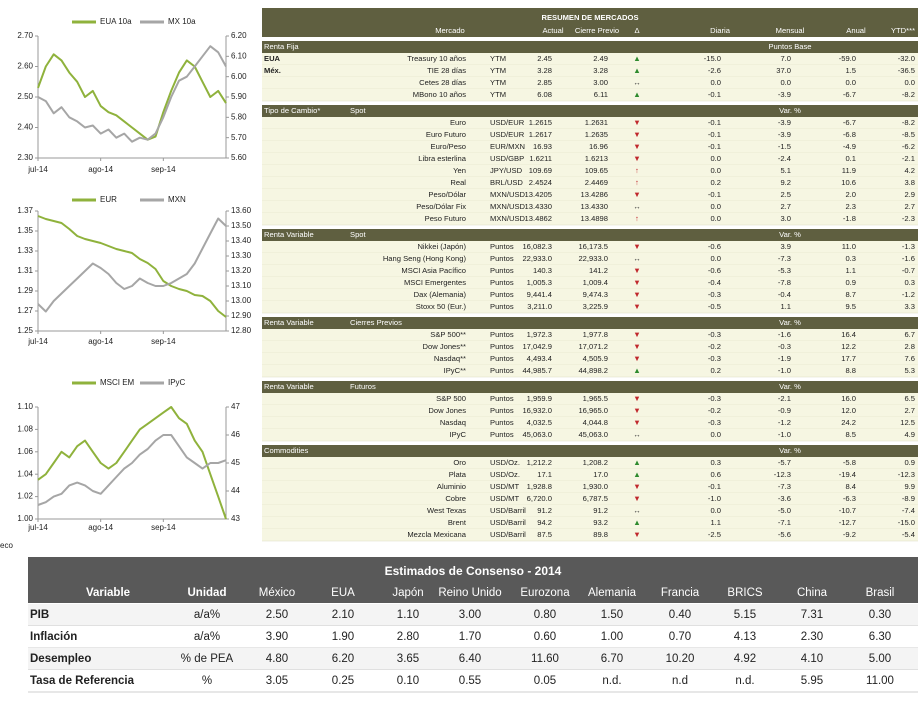  Describe the element at coordinates (343, 637) in the screenshot. I see `consensus-cell: 1.90` at that location.